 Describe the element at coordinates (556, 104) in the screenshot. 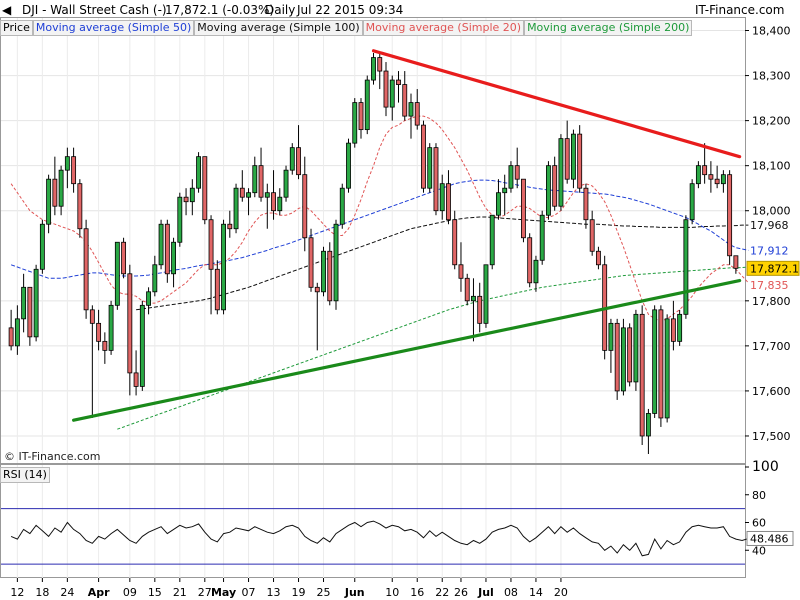

I see `resistance-trendline` at that location.